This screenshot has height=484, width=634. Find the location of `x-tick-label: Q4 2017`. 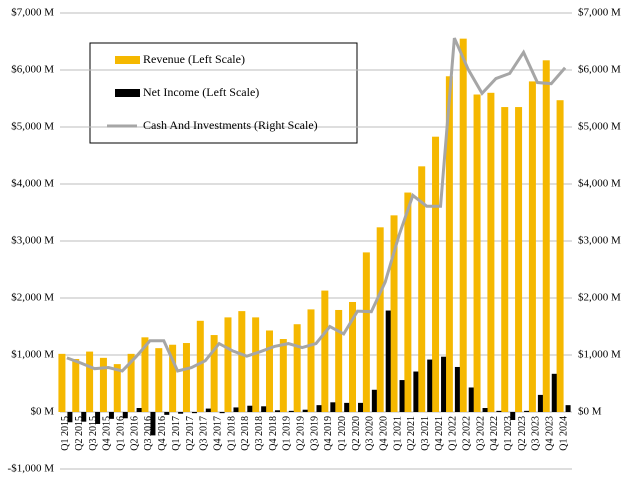

x-tick-label: Q4 2017 is located at coordinates (217, 433).